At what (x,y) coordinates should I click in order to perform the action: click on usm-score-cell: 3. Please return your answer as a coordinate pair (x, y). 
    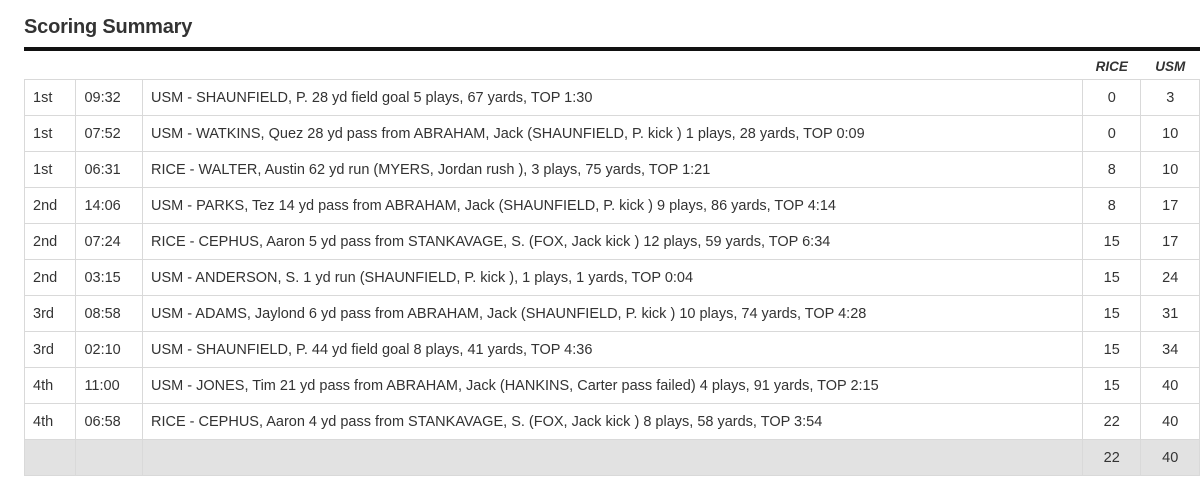
    Looking at the image, I should click on (1170, 97).